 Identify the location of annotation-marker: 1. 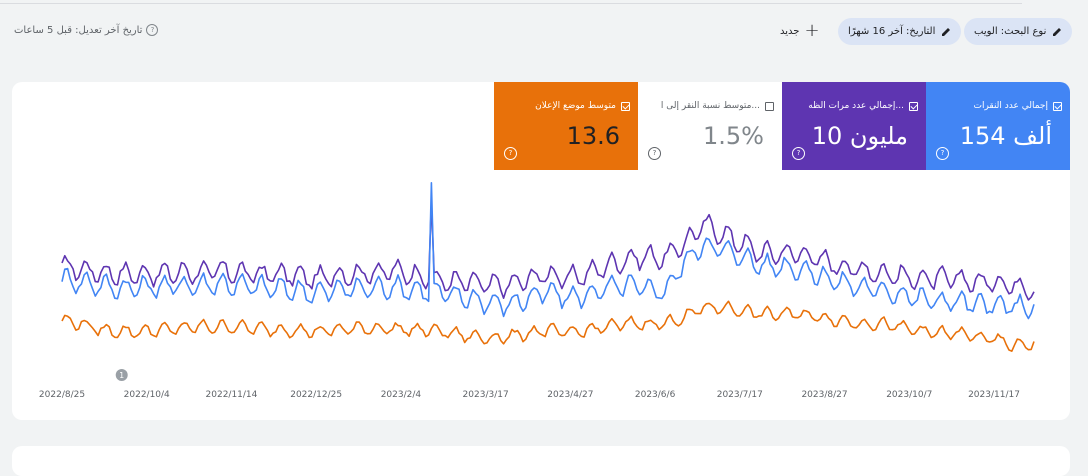
(121, 375).